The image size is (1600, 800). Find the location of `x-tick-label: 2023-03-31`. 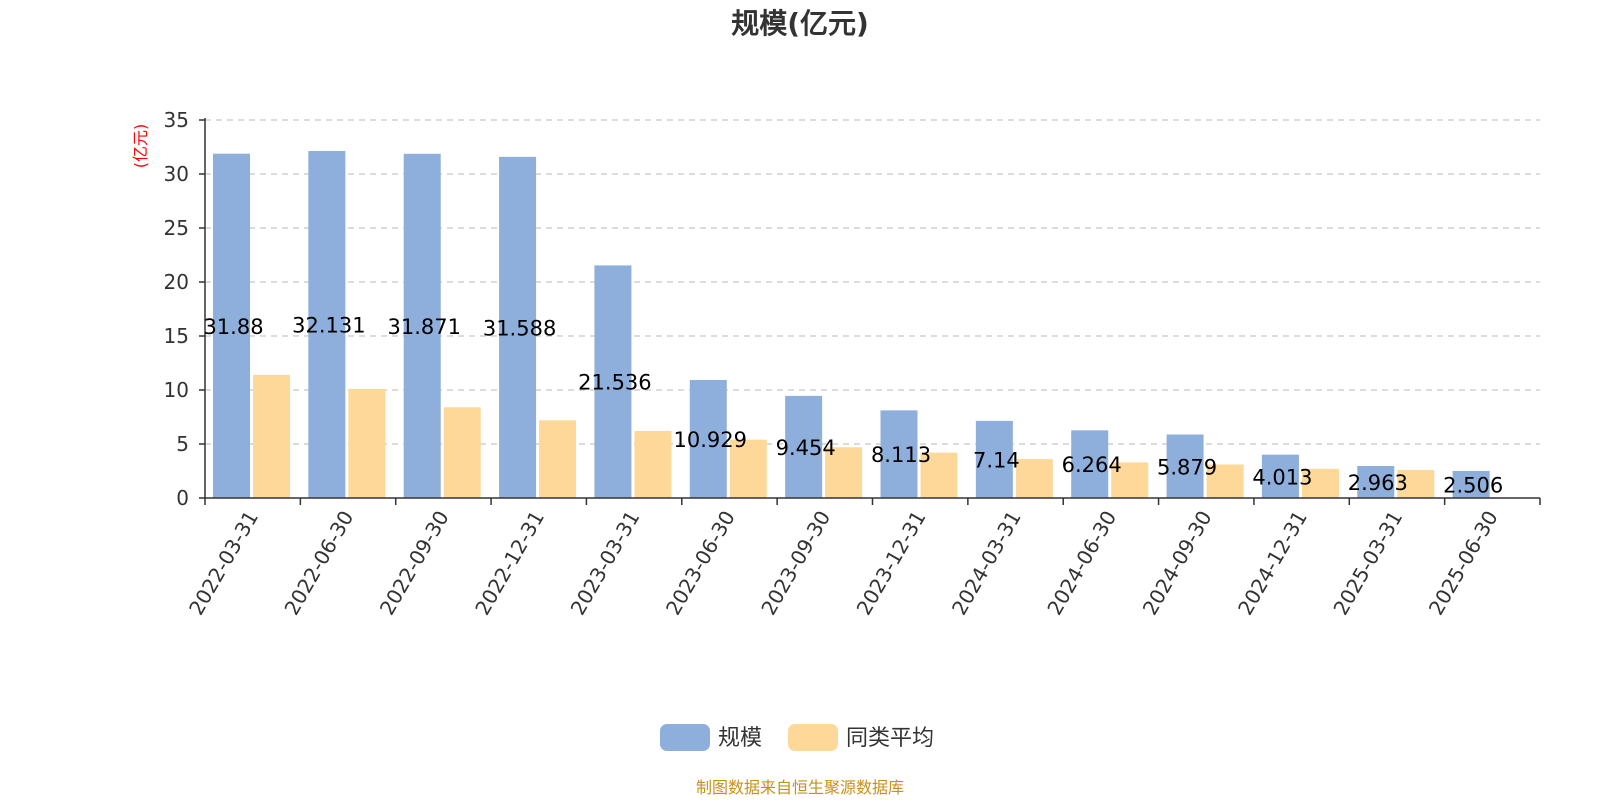

x-tick-label: 2023-03-31 is located at coordinates (605, 563).